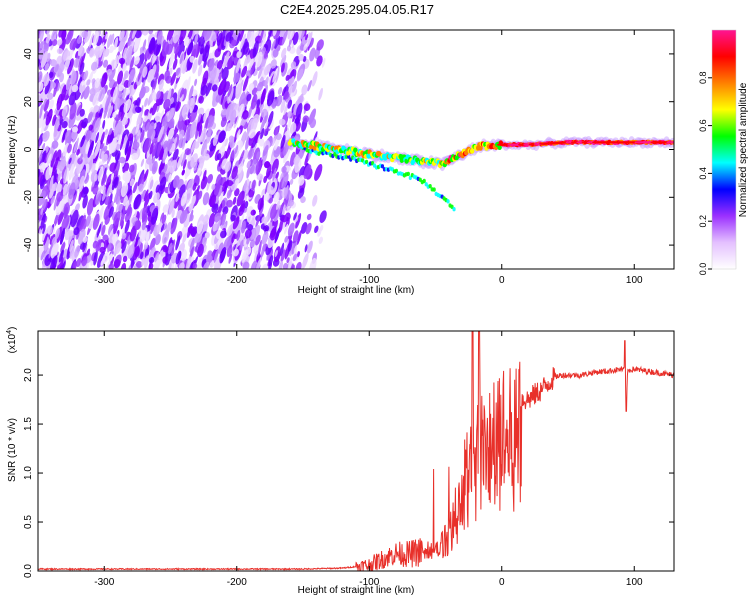 This screenshot has width=750, height=600. I want to click on spectrogram-x-tick-label: -300, so click(104, 280).